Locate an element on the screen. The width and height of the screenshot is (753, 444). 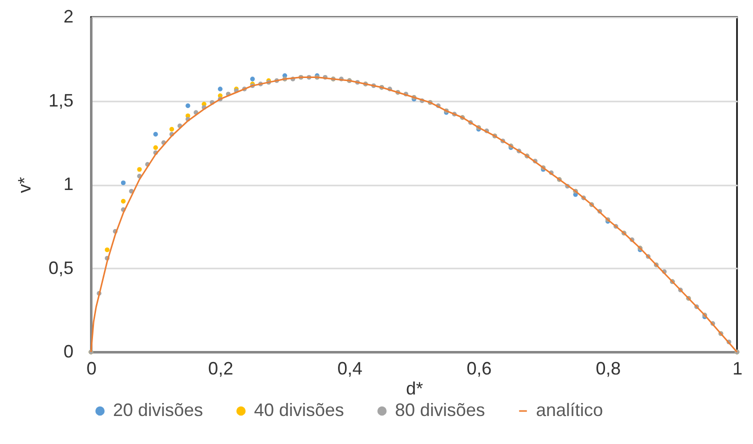
x-tick-label: 1 is located at coordinates (737, 368).